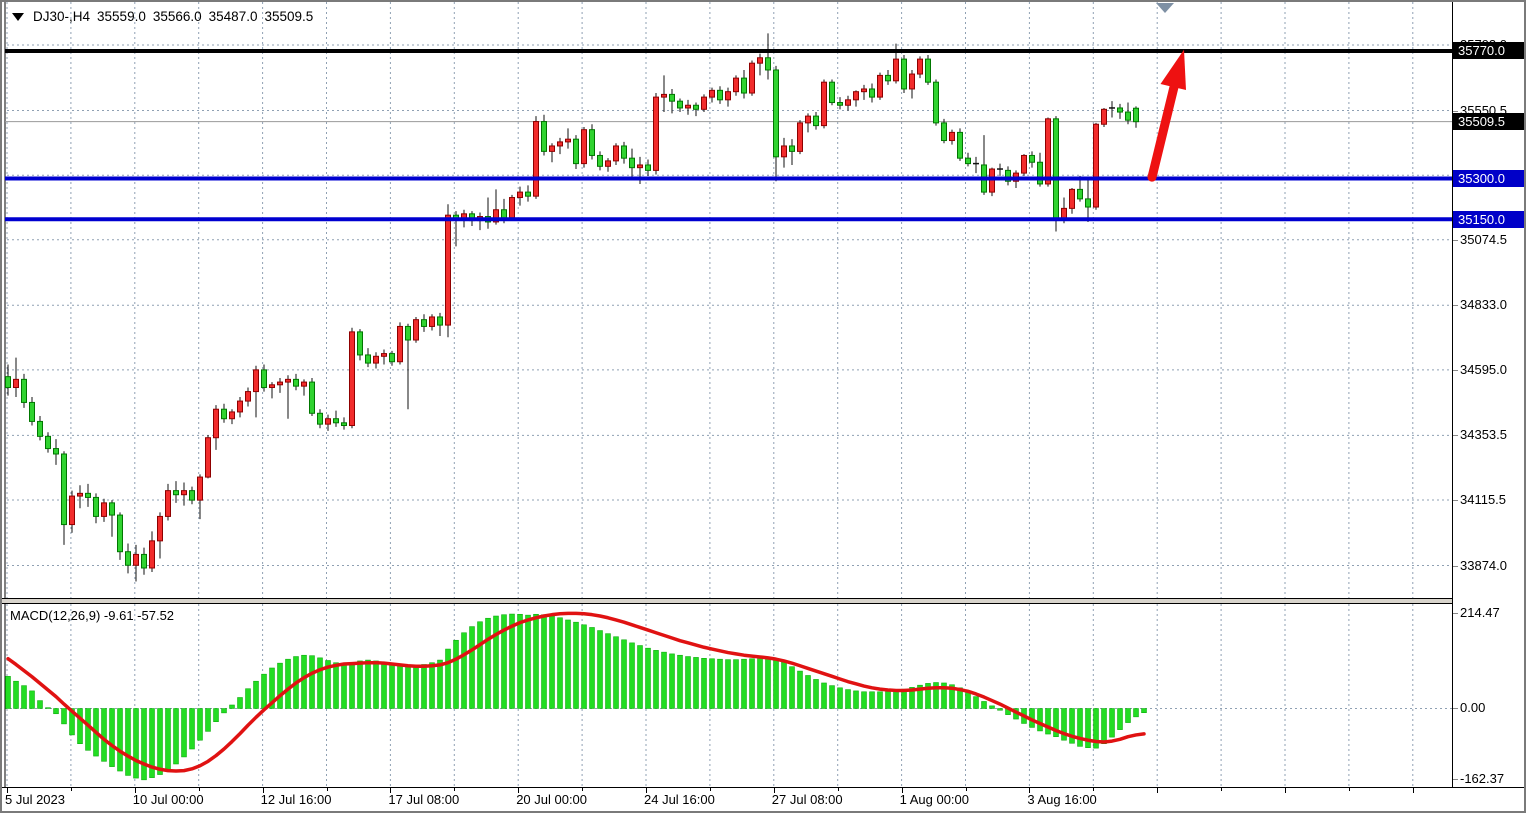 The width and height of the screenshot is (1526, 813). I want to click on time-axis-label: 24 Jul 16:00, so click(679, 799).